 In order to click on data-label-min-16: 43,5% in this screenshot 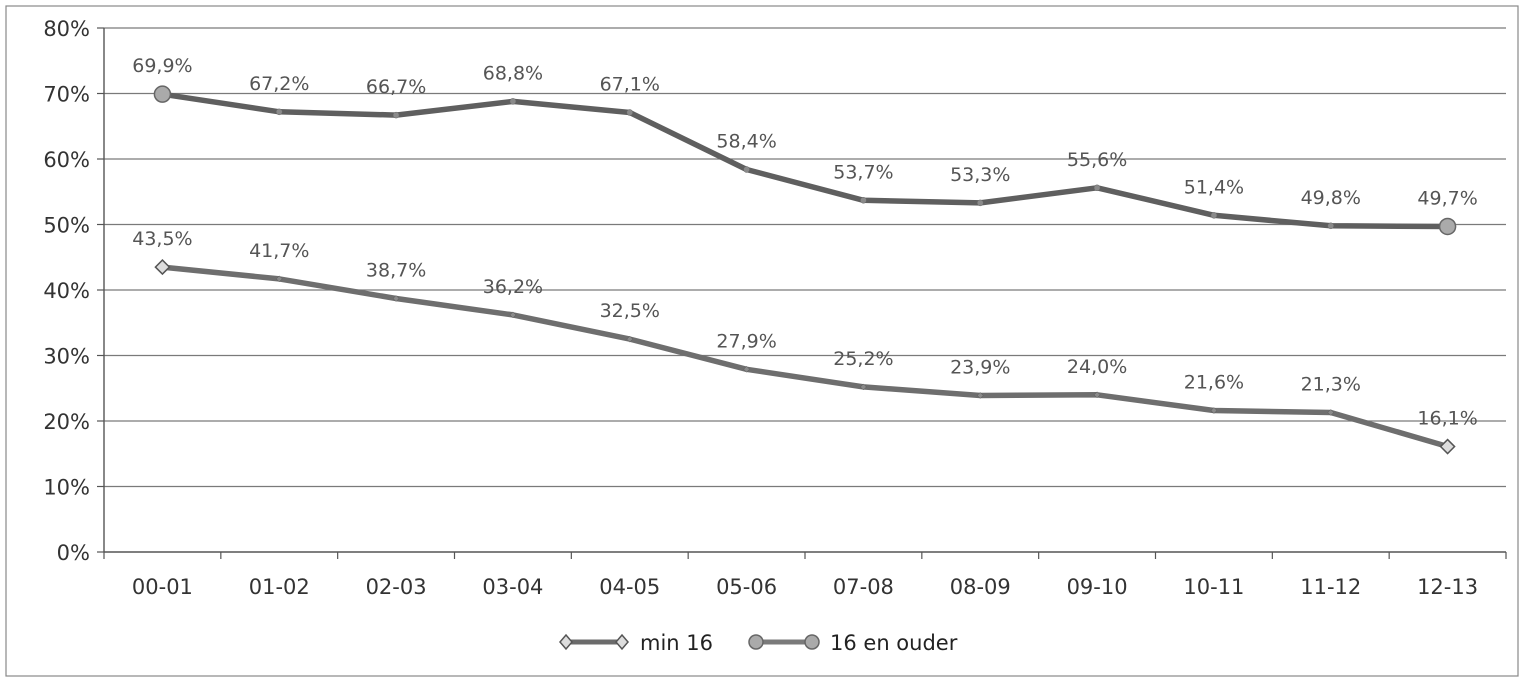, I will do `click(162, 239)`.